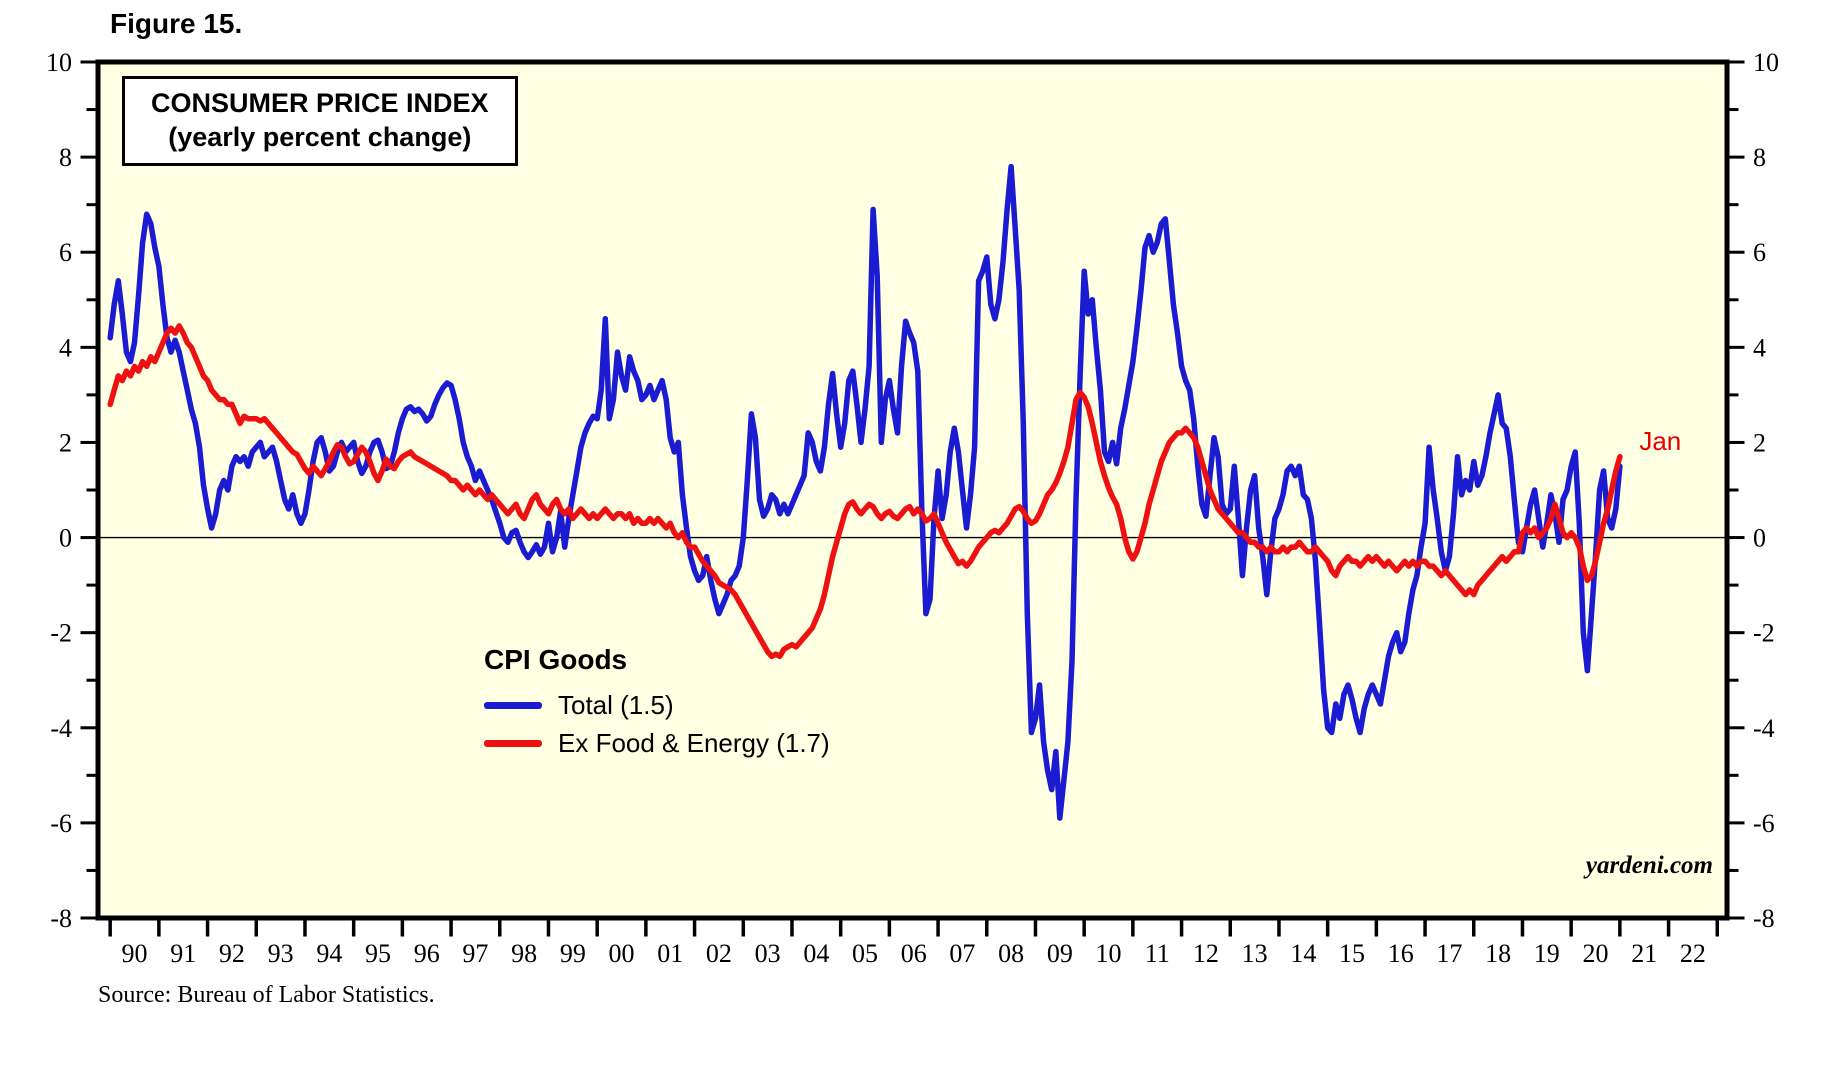  What do you see at coordinates (378, 953) in the screenshot?
I see `x-axis-year-label: 95` at bounding box center [378, 953].